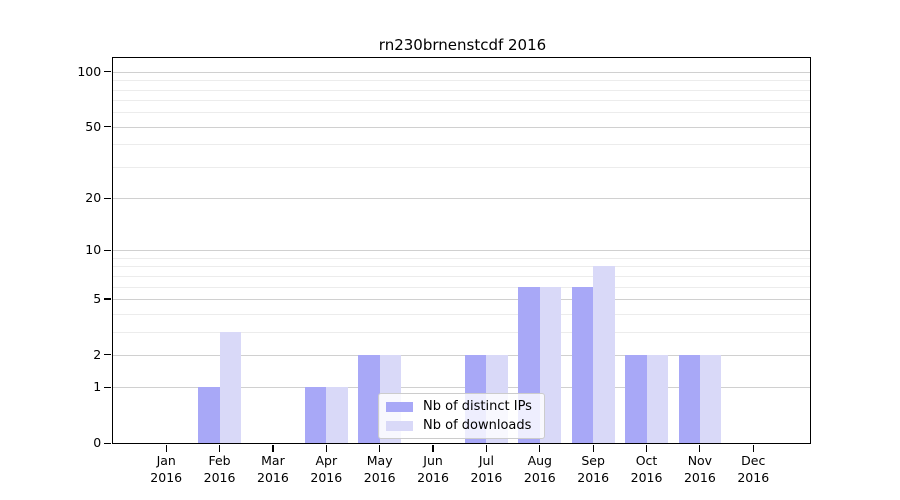  What do you see at coordinates (539, 469) in the screenshot?
I see `x-tick-label: Aug 2016` at bounding box center [539, 469].